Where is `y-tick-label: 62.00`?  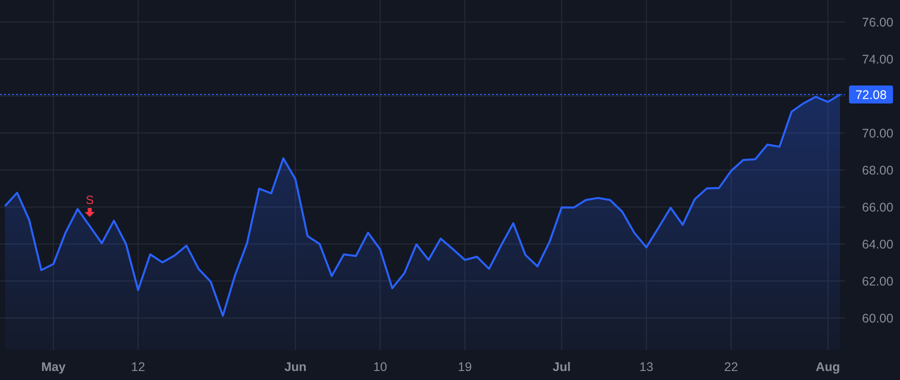
y-tick-label: 62.00 is located at coordinates (878, 281).